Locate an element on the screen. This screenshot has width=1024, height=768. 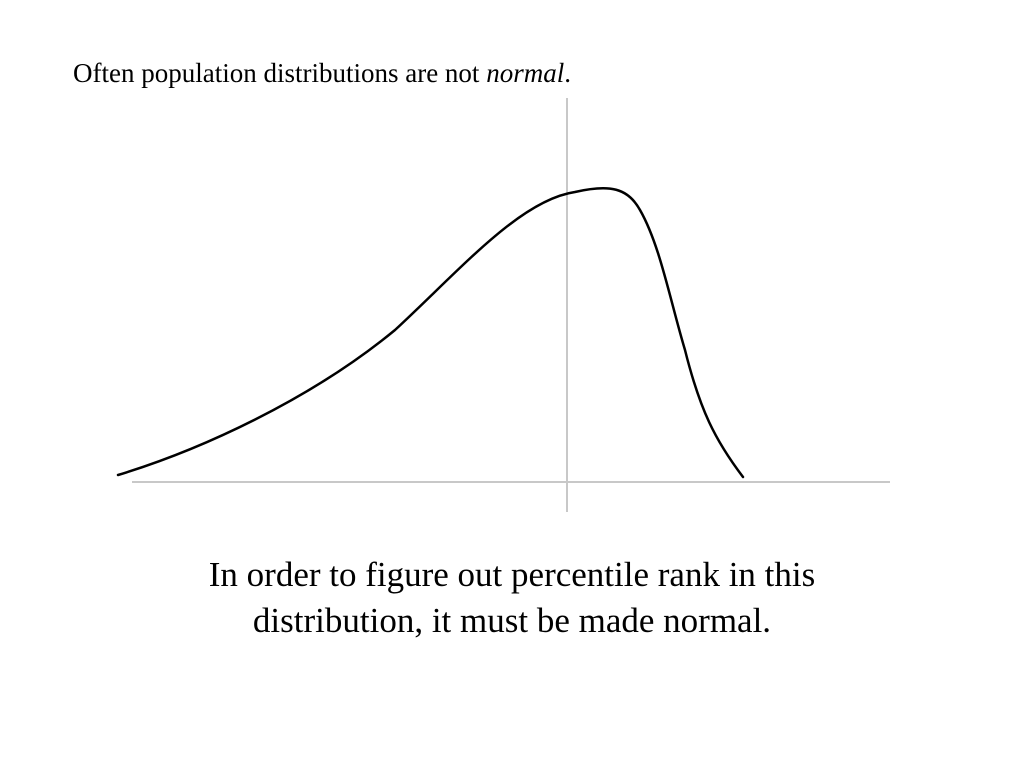
caption-line-2: distribution, it must be made normal. is located at coordinates (512, 620).